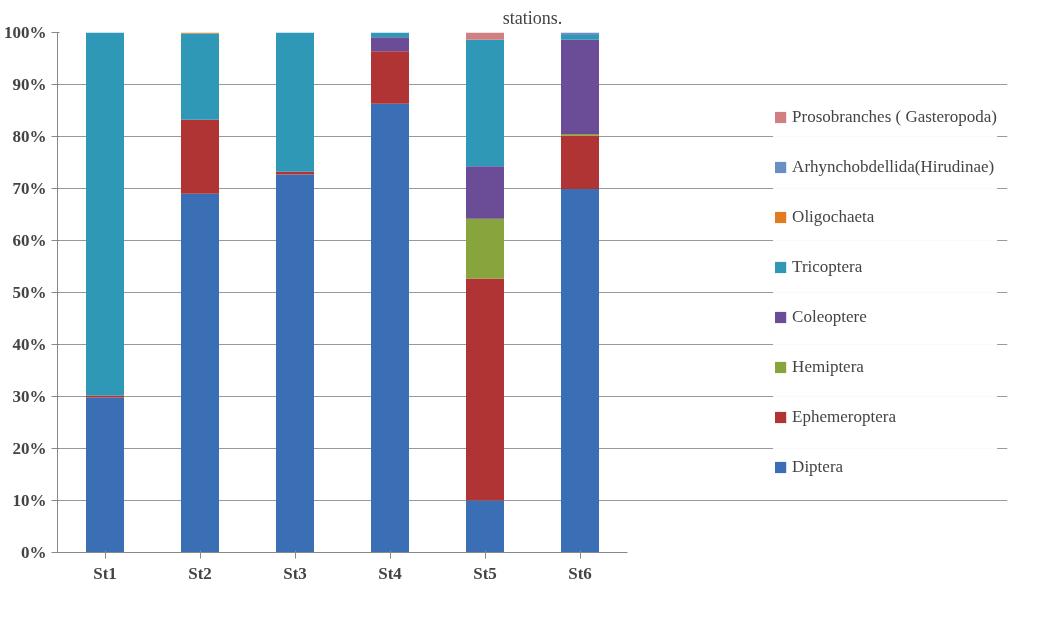 The width and height of the screenshot is (1046, 627). Describe the element at coordinates (827, 267) in the screenshot. I see `legend-label: Tricoptera` at that location.